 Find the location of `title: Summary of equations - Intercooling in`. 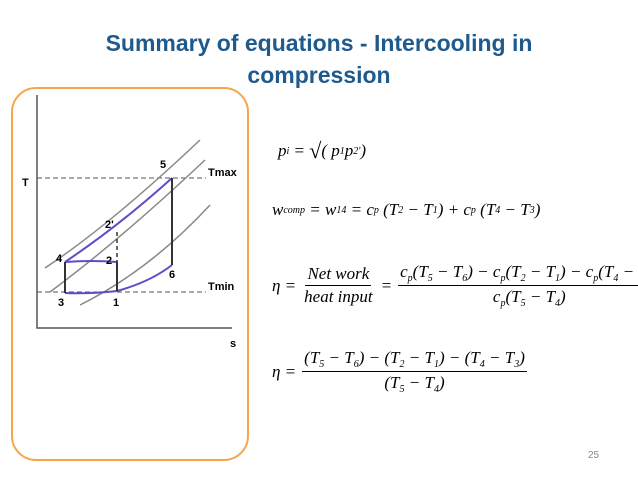

title: Summary of equations - Intercooling in is located at coordinates (319, 43).